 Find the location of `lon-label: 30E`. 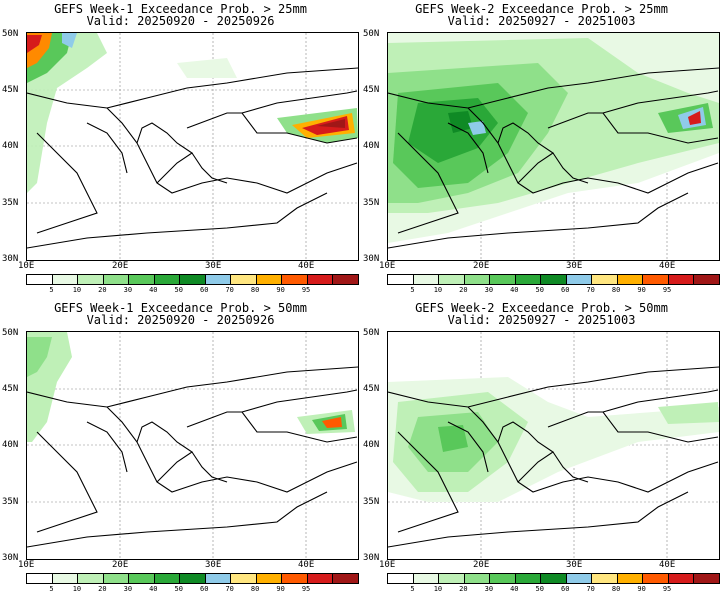

lon-label: 30E is located at coordinates (574, 565).